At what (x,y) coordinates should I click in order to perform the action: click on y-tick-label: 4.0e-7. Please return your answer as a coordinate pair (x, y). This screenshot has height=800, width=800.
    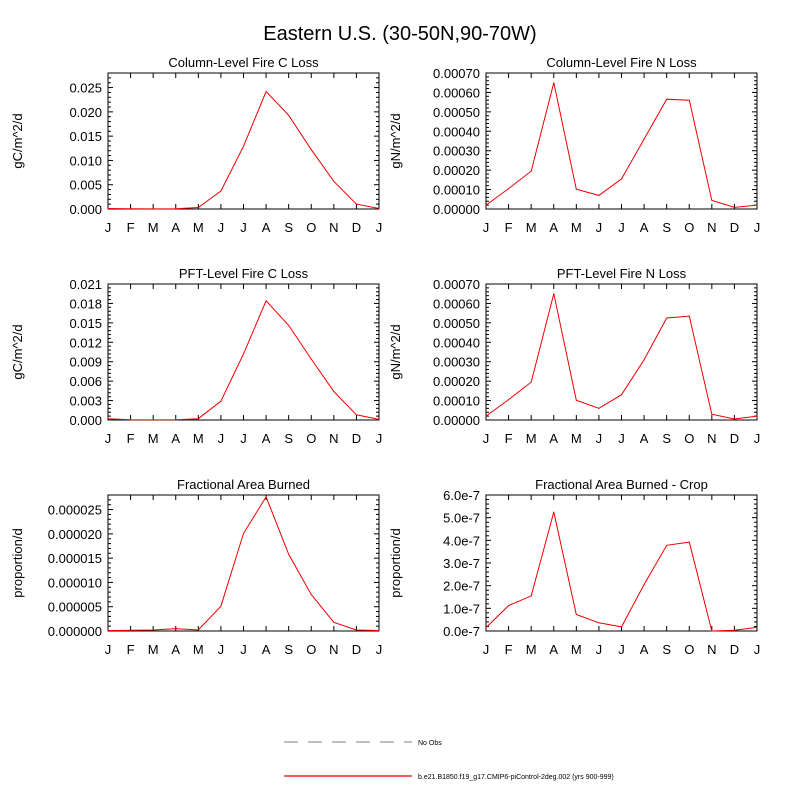
    Looking at the image, I should click on (461, 540).